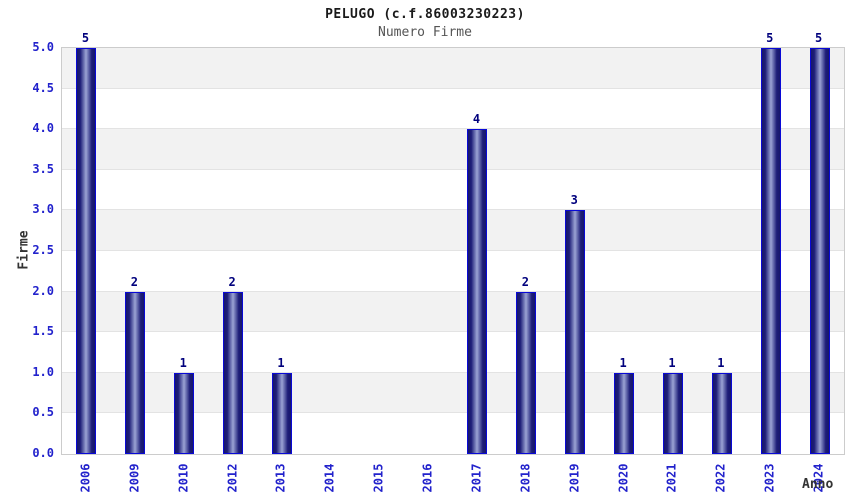 The height and width of the screenshot is (500, 850). What do you see at coordinates (43, 412) in the screenshot?
I see `y-tick-label: 0.5` at bounding box center [43, 412].